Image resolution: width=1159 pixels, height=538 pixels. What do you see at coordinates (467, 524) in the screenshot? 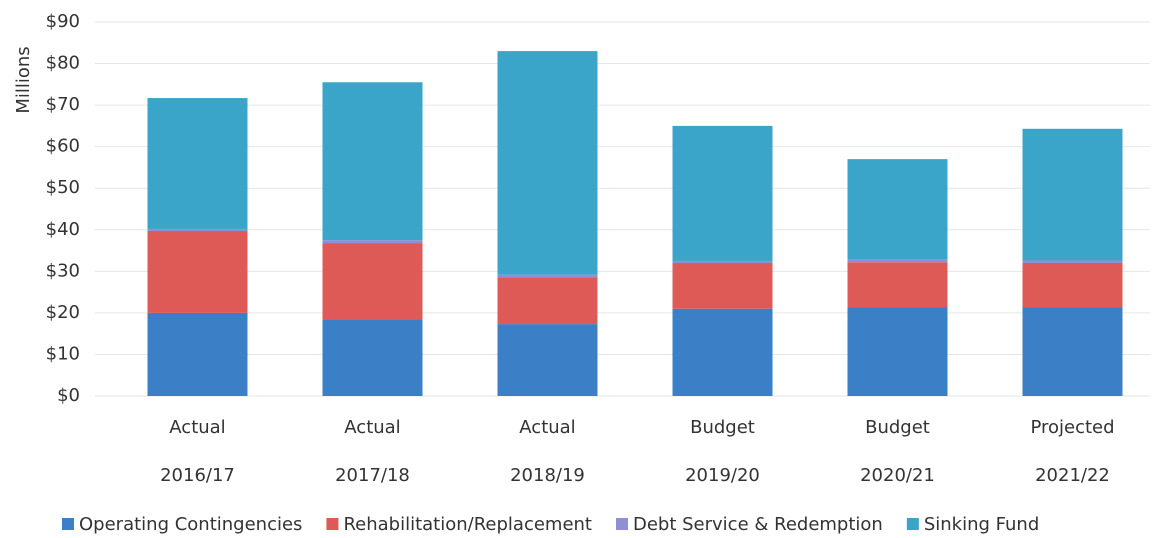
I see `legend-label: Rehabilitation/Replacement` at bounding box center [467, 524].